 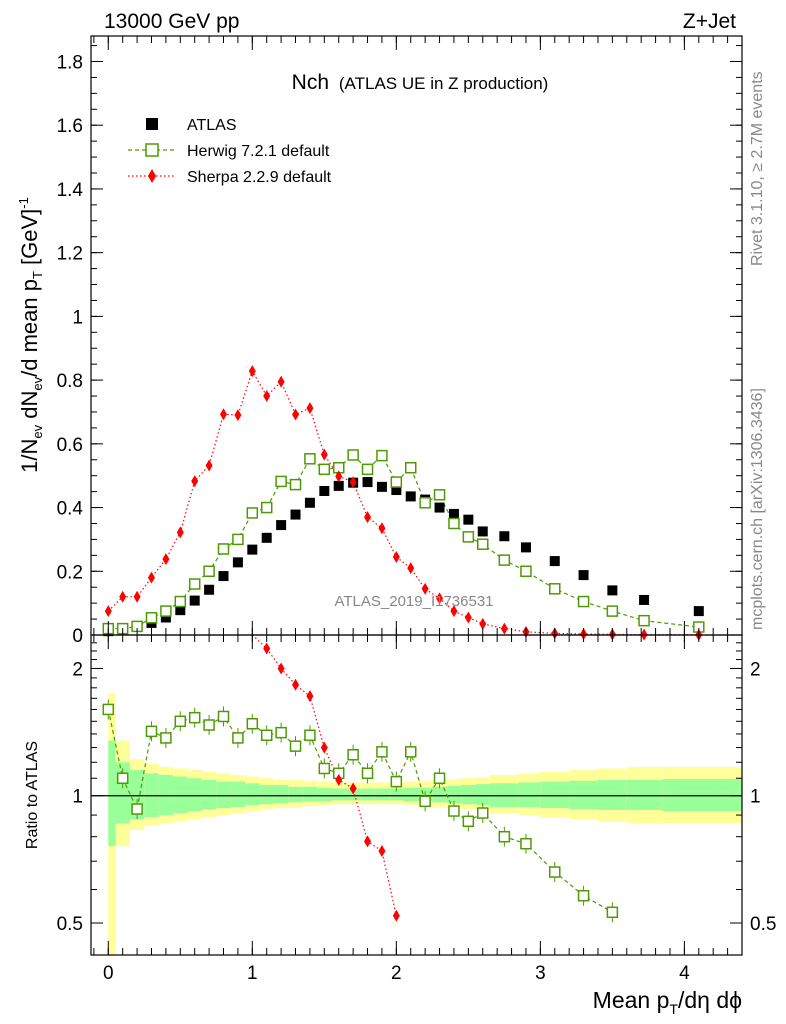 I want to click on ratio-sherpa-line, so click(x=324, y=775).